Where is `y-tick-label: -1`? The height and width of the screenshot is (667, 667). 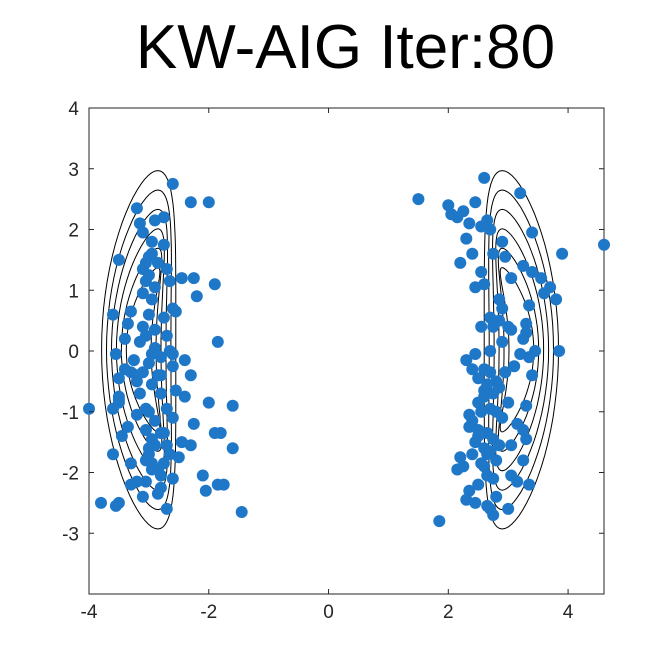
y-tick-label: -1 is located at coordinates (70, 413).